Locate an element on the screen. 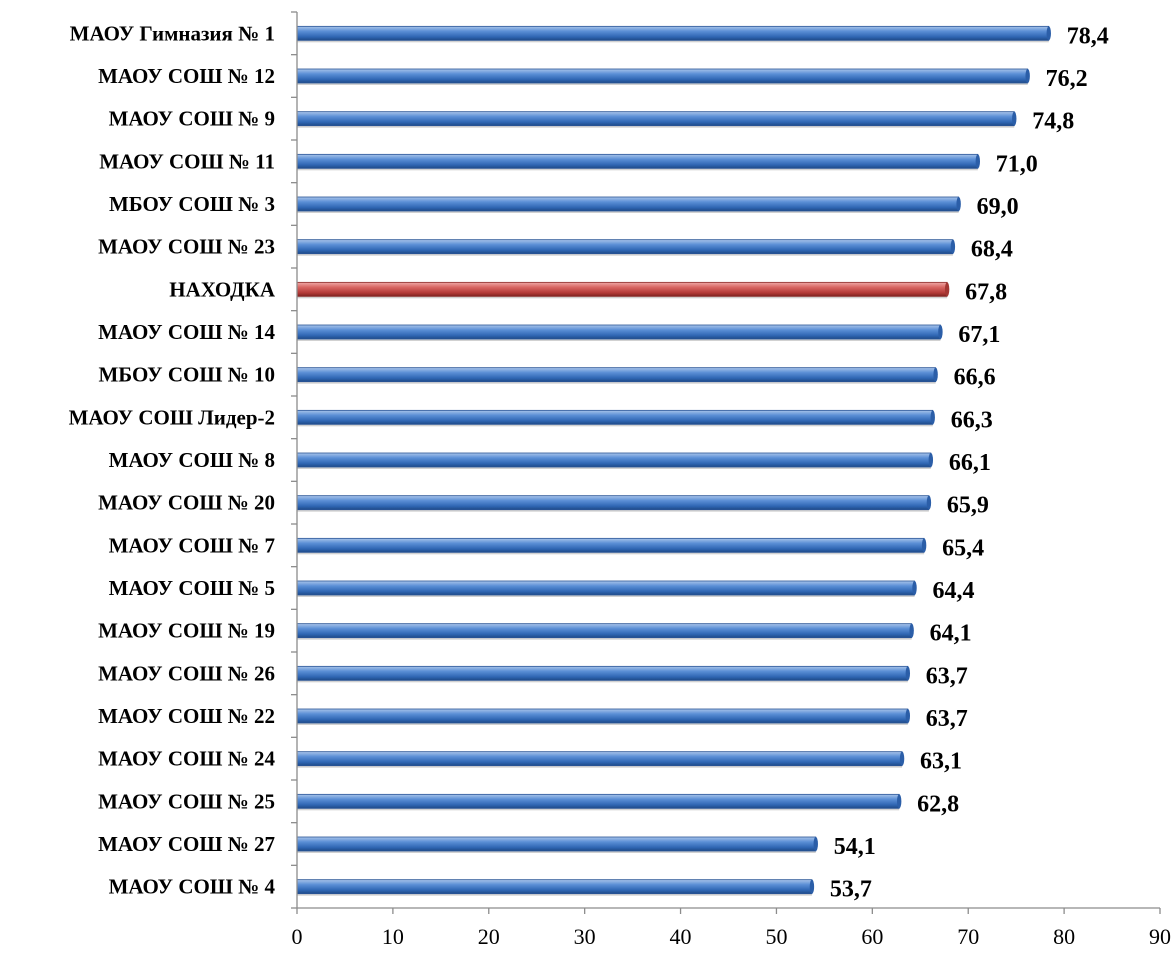  bar-маоу-сош-9 is located at coordinates (656, 119).